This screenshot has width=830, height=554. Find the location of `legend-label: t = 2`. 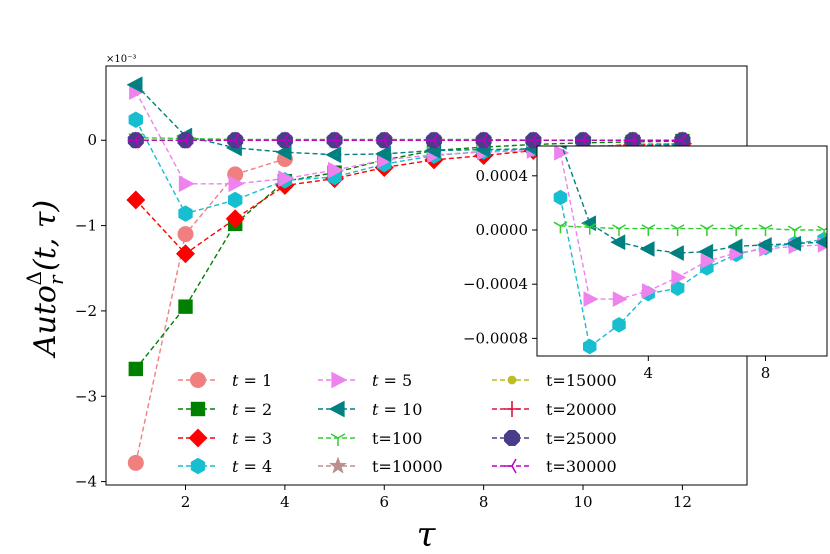

legend-label: t = 2 is located at coordinates (252, 409).